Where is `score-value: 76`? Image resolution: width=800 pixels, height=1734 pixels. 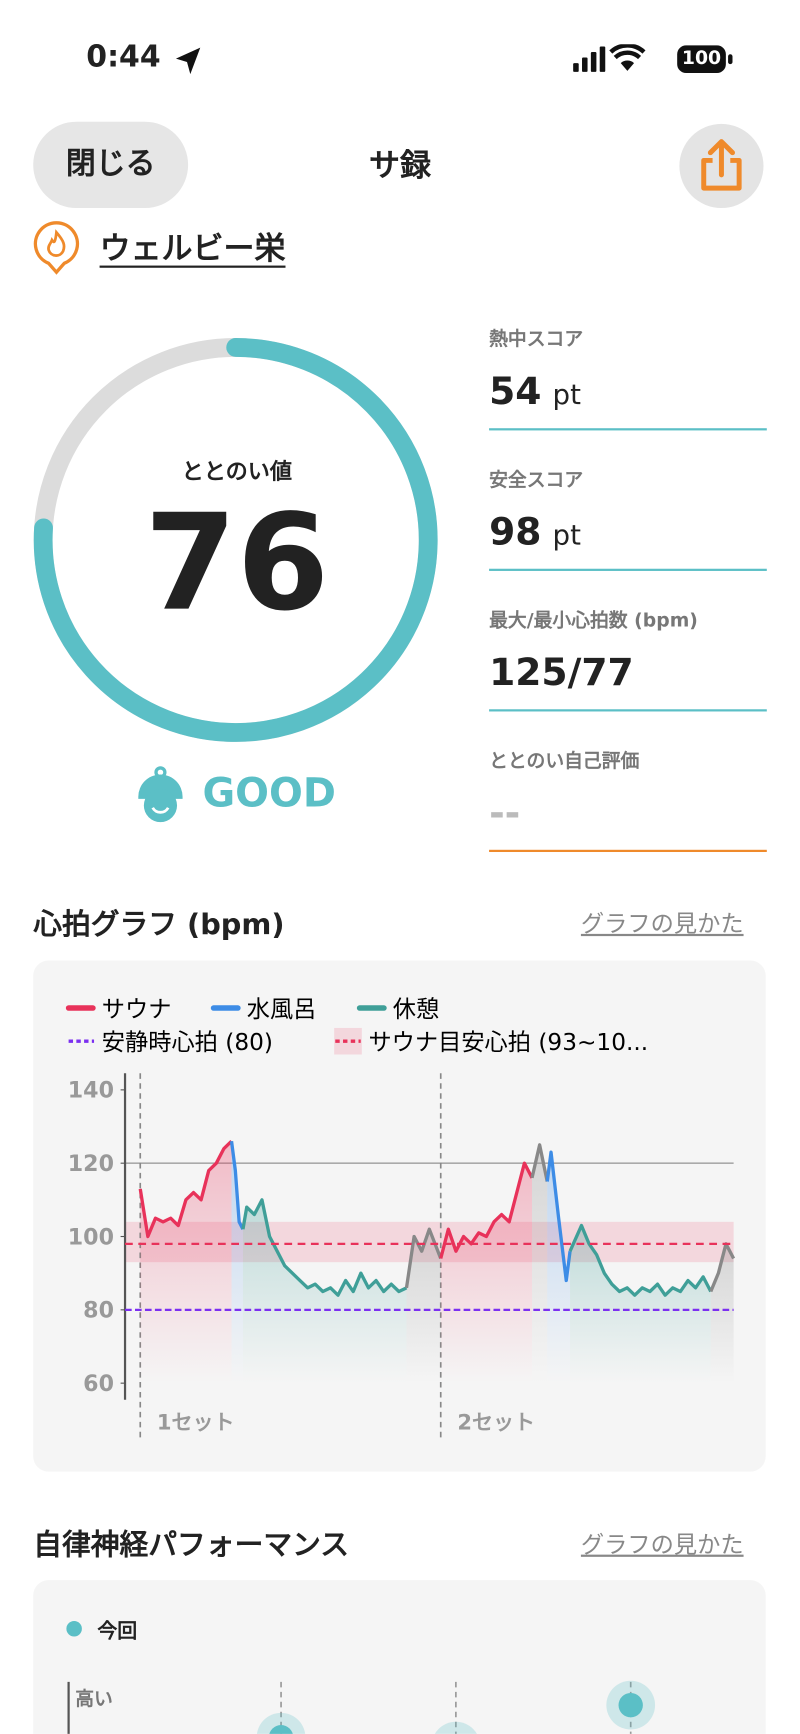 score-value: 76 is located at coordinates (237, 563).